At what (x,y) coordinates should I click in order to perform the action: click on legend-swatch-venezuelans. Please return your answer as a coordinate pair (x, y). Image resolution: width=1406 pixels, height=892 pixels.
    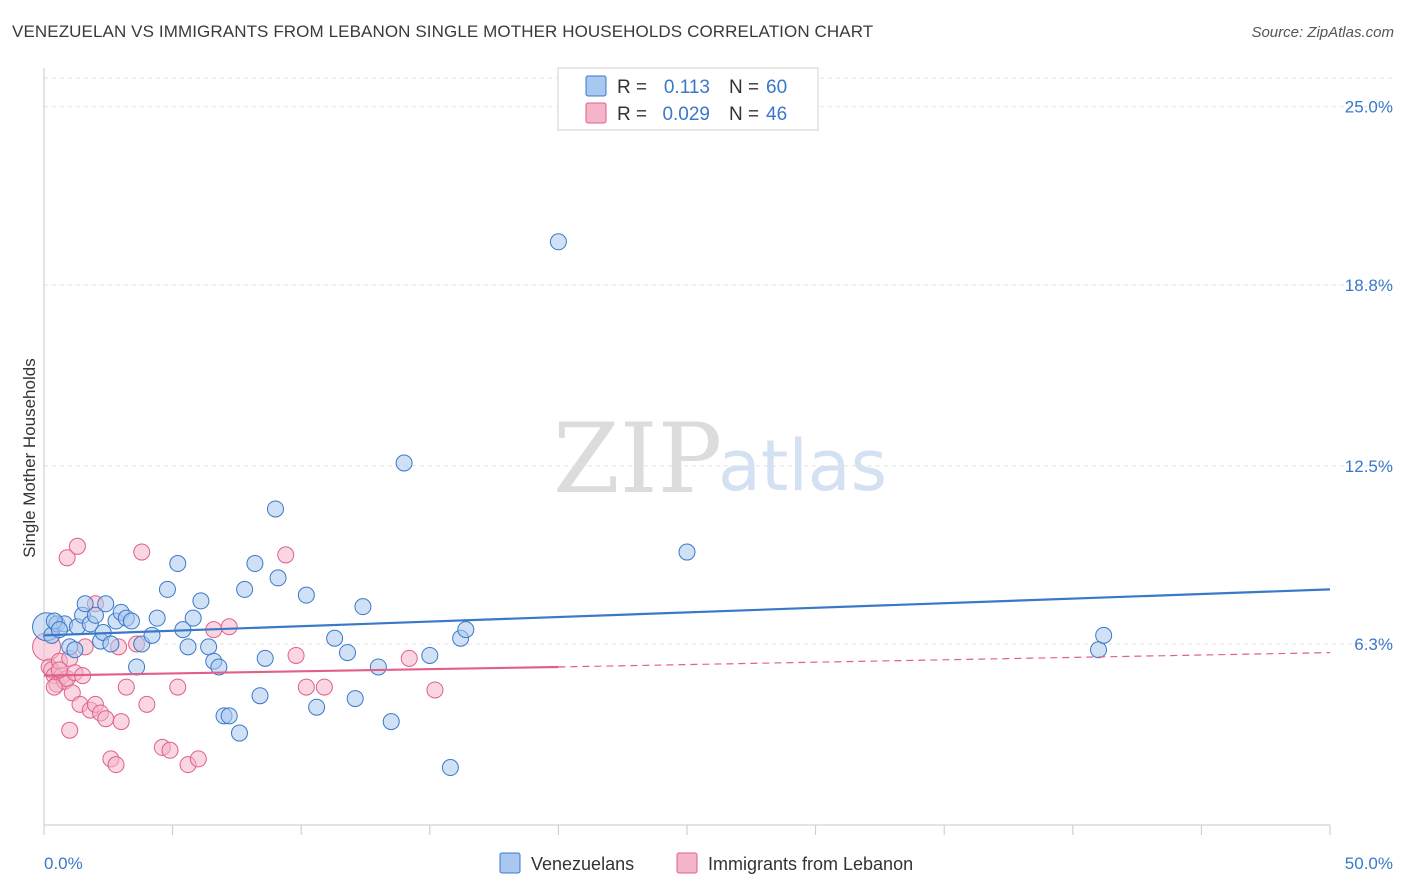
    Looking at the image, I should click on (596, 86).